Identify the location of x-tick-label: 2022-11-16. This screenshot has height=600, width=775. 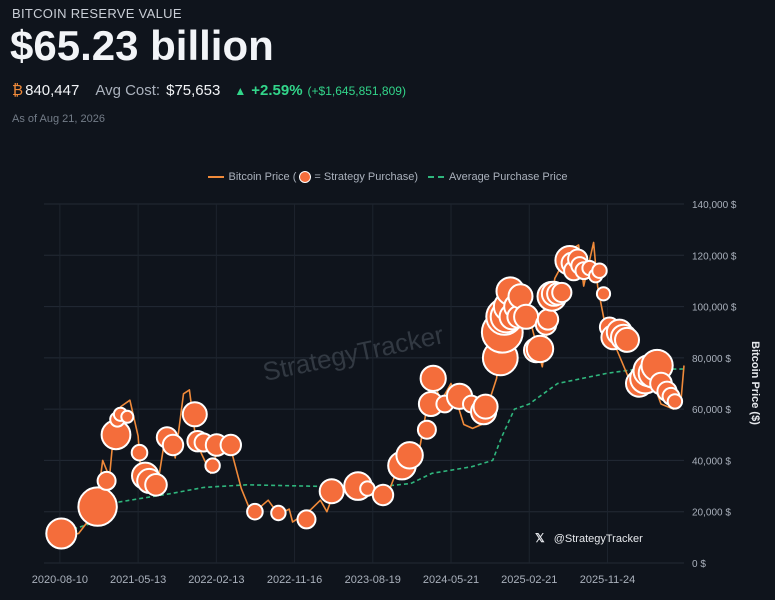
(294, 580).